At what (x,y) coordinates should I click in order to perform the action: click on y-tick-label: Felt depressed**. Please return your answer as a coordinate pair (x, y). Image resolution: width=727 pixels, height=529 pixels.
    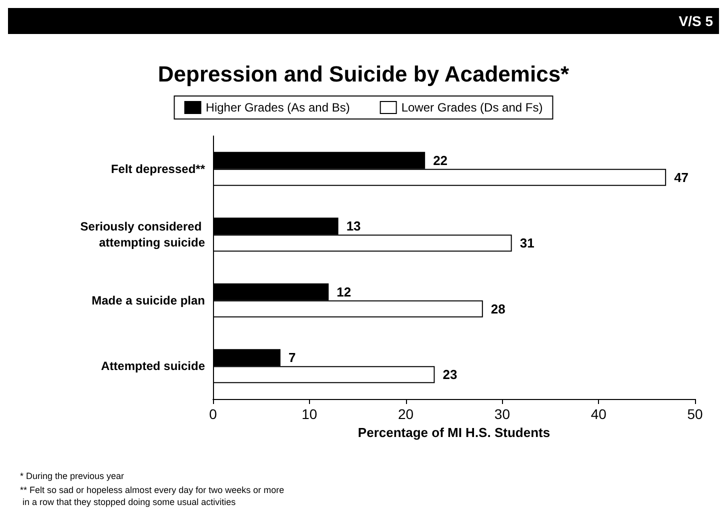
    Looking at the image, I should click on (158, 169).